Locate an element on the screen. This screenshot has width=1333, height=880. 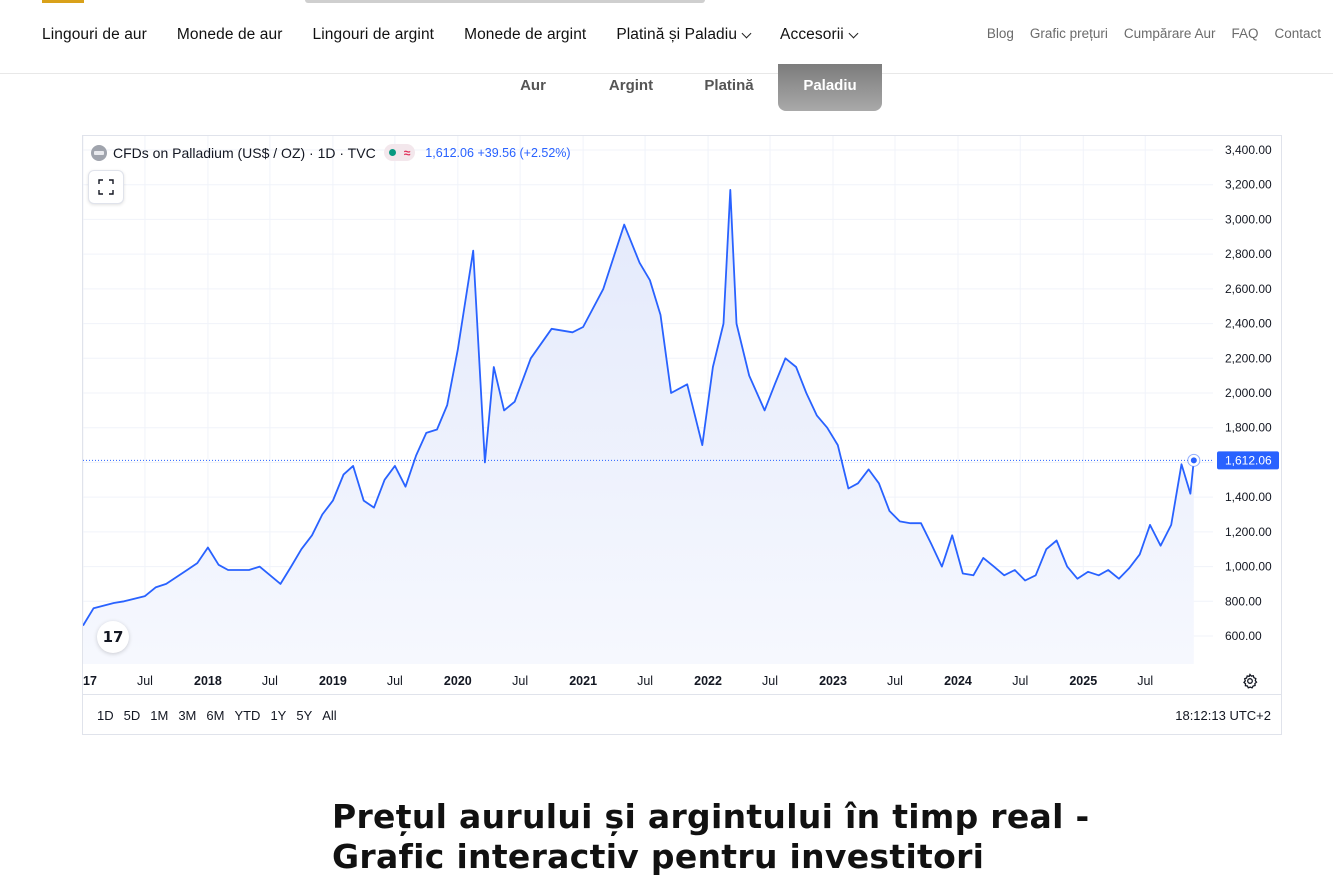
y-tick-label: 1,800.00 is located at coordinates (1248, 428).